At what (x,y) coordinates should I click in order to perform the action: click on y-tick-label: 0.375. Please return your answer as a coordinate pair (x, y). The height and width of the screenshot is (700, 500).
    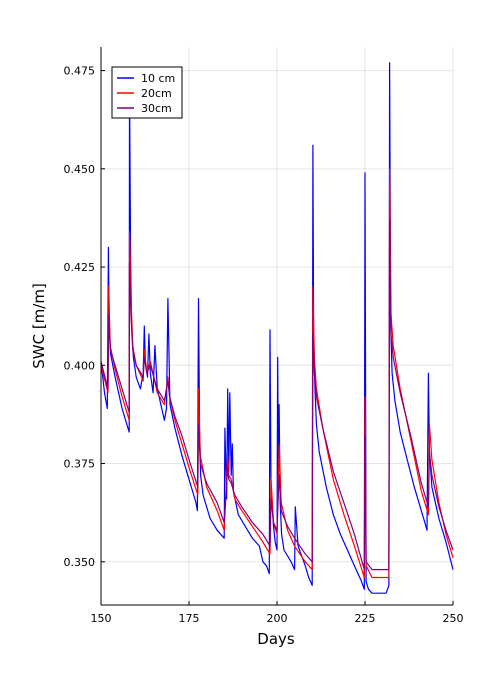
    Looking at the image, I should click on (80, 464).